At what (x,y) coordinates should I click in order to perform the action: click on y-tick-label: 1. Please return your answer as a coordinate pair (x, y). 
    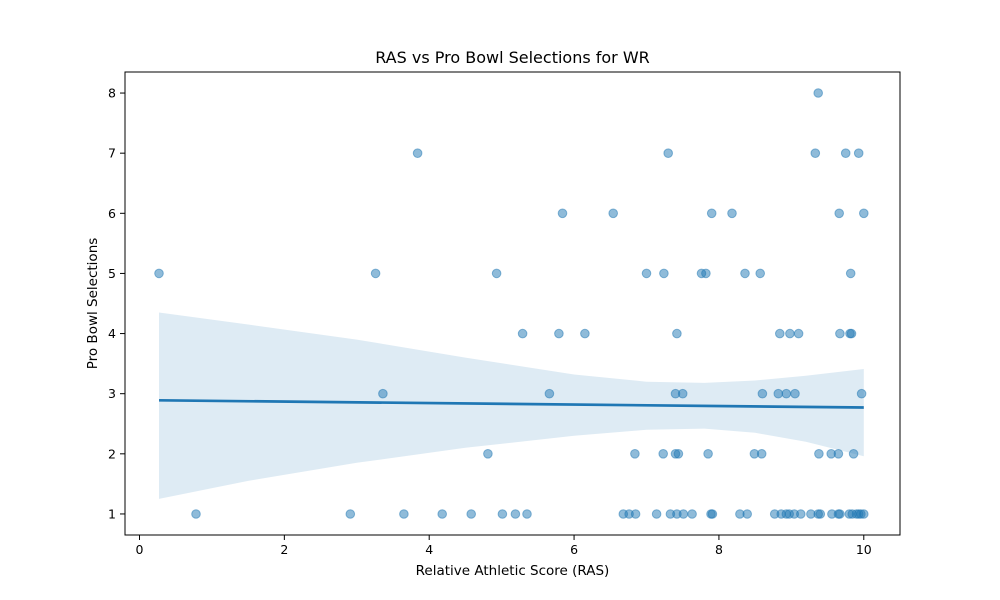
    Looking at the image, I should click on (112, 513).